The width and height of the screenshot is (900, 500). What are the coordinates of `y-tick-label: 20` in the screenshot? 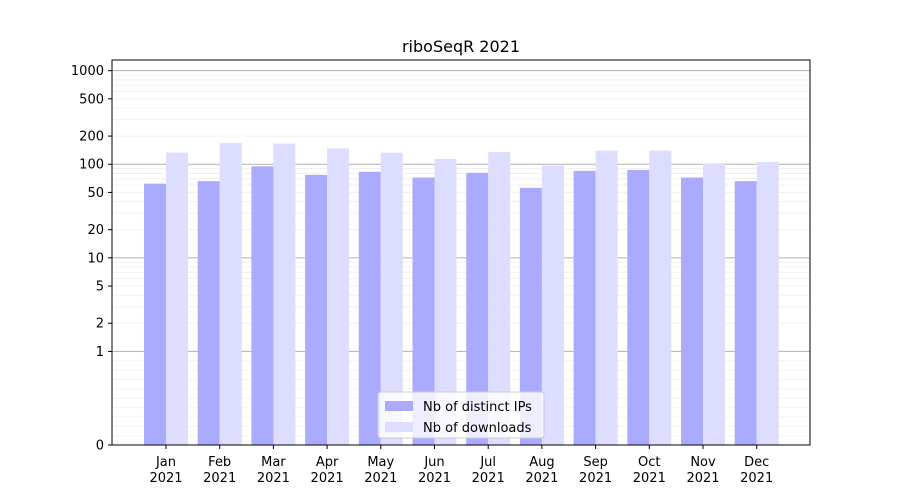 It's located at (95, 230).